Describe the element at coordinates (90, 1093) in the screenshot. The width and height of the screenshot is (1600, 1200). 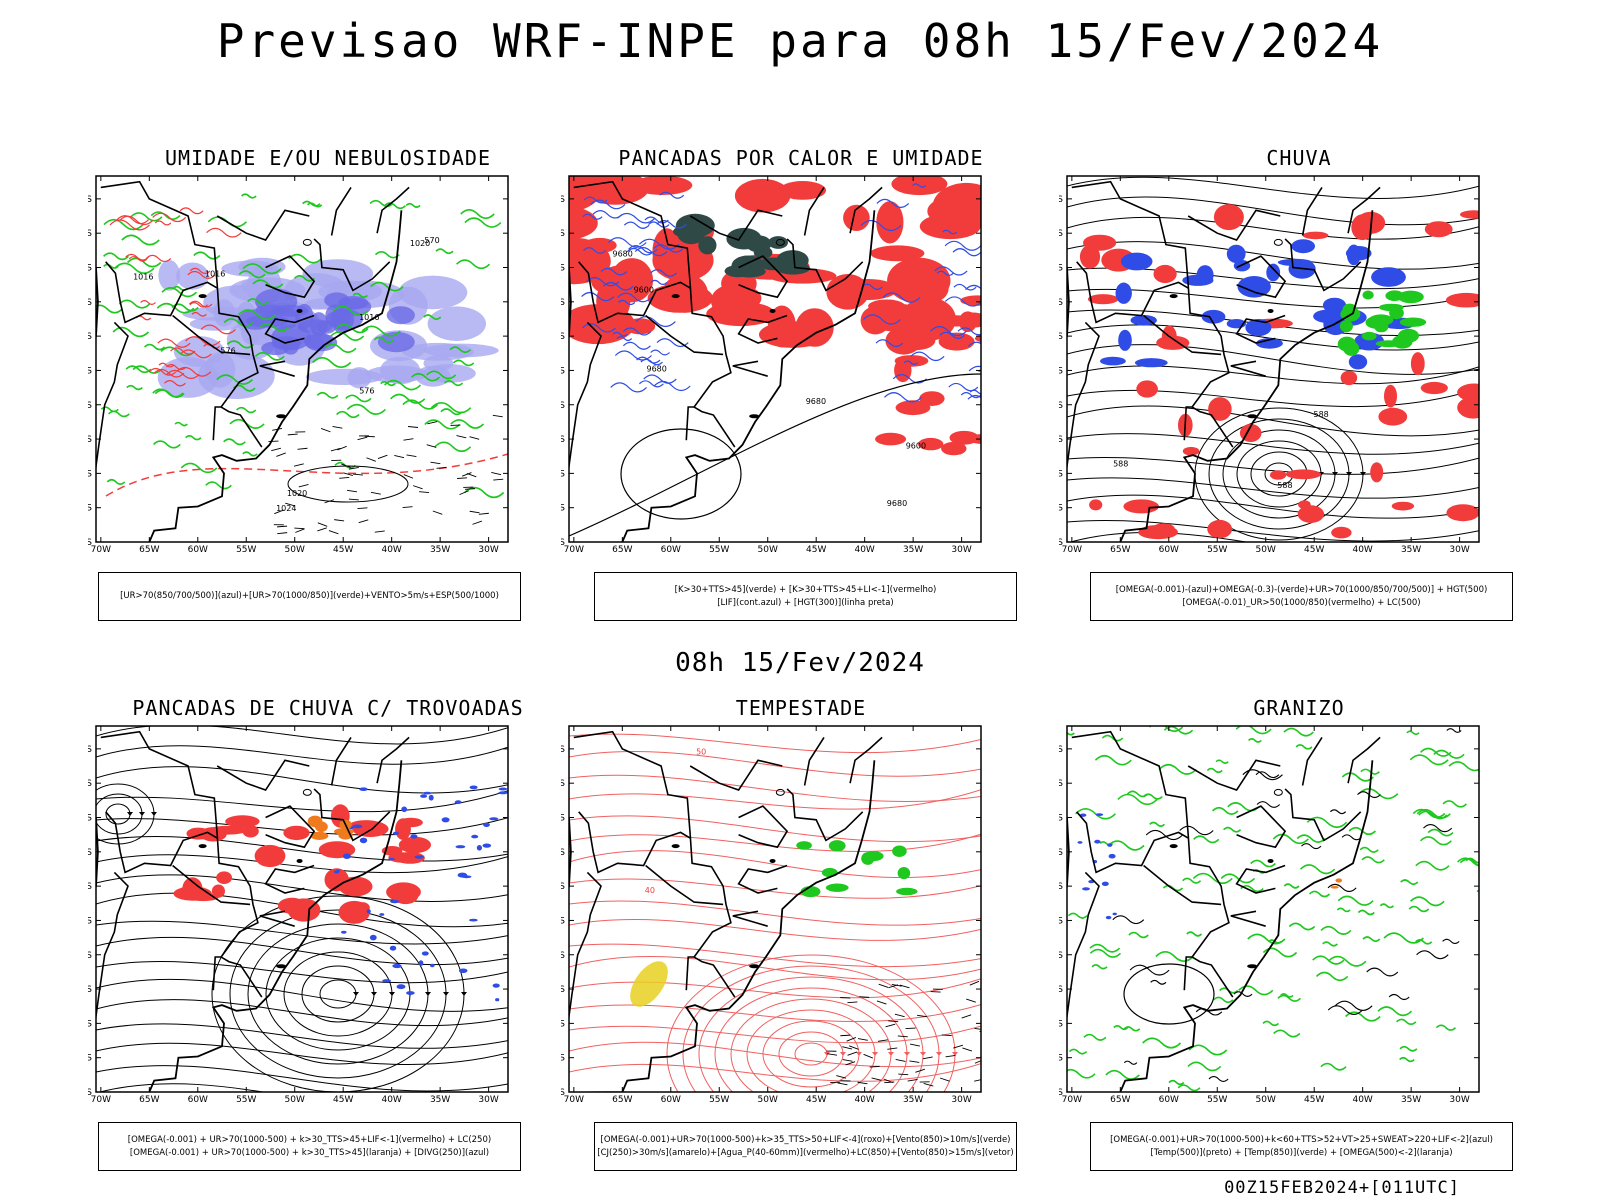
I see `lat-label: 42S` at that location.